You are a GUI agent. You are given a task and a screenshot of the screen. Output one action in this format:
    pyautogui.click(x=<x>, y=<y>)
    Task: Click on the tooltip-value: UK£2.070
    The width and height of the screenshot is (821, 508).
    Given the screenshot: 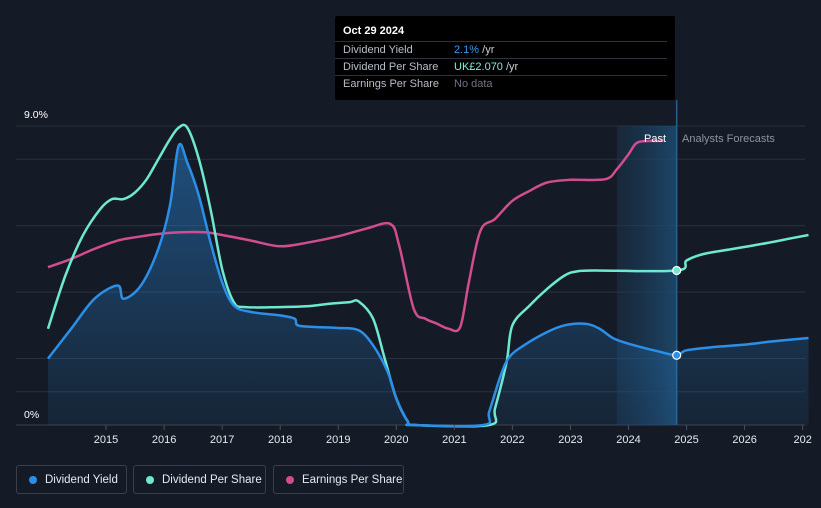 What is the action you would take?
    pyautogui.click(x=478, y=67)
    